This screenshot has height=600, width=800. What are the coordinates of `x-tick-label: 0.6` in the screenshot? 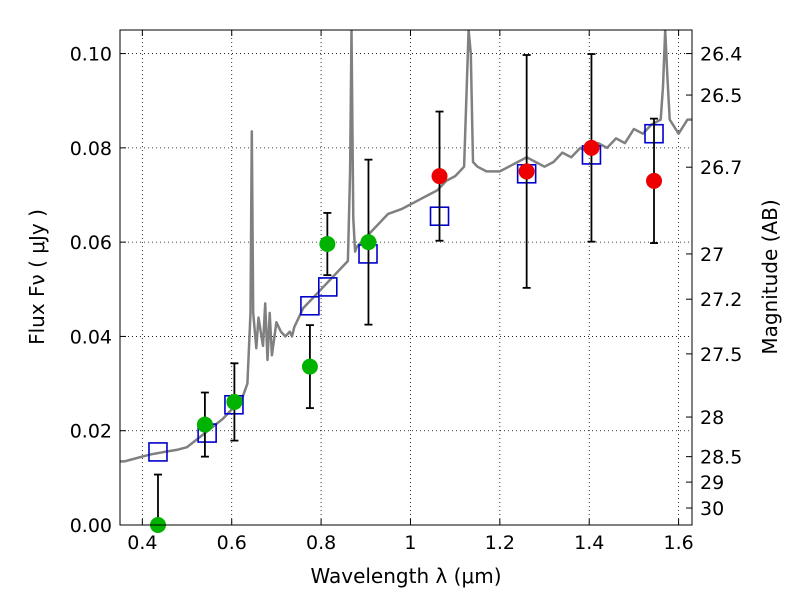 It's located at (232, 543).